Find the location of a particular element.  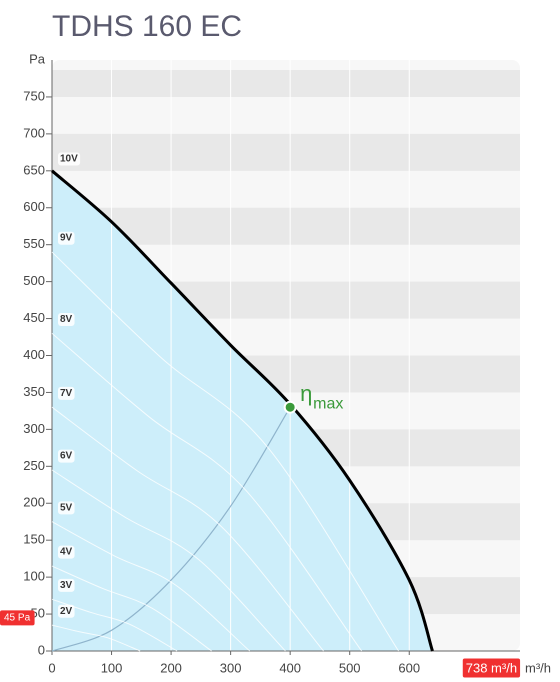

x-tick-label: 0 is located at coordinates (51, 667).